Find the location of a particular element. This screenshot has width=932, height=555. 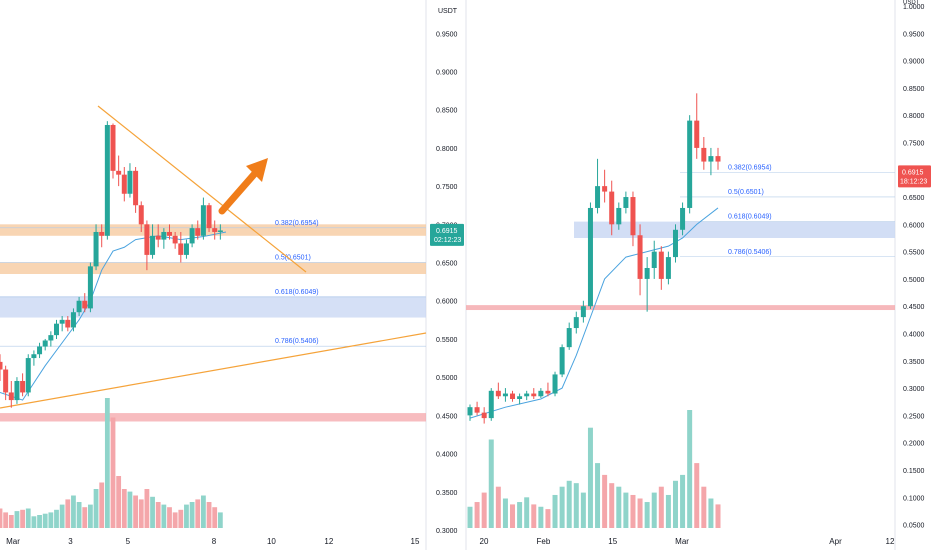

y-tick-label: 0.7500 is located at coordinates (447, 187).